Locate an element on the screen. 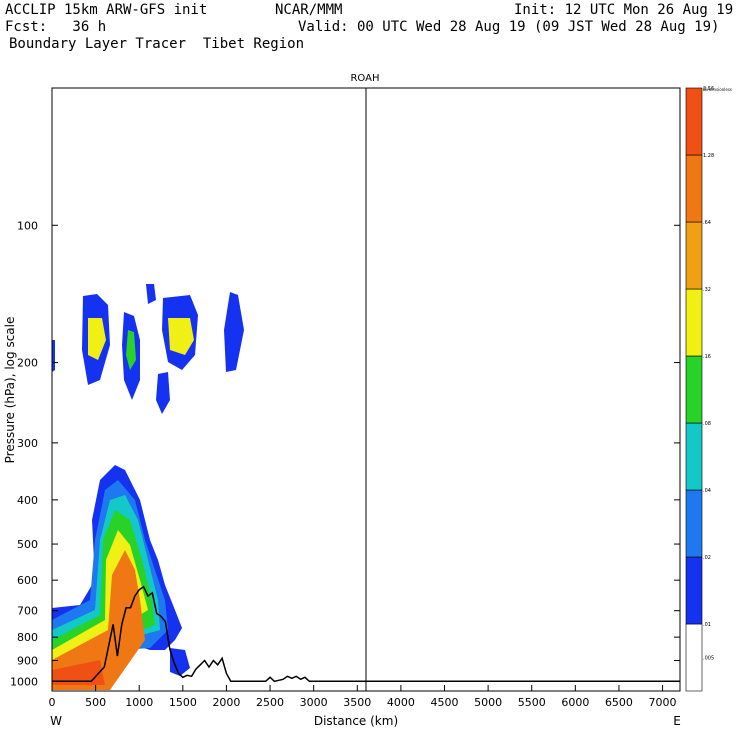 This screenshot has width=740, height=740. y-tick-label: 500 is located at coordinates (27, 544).